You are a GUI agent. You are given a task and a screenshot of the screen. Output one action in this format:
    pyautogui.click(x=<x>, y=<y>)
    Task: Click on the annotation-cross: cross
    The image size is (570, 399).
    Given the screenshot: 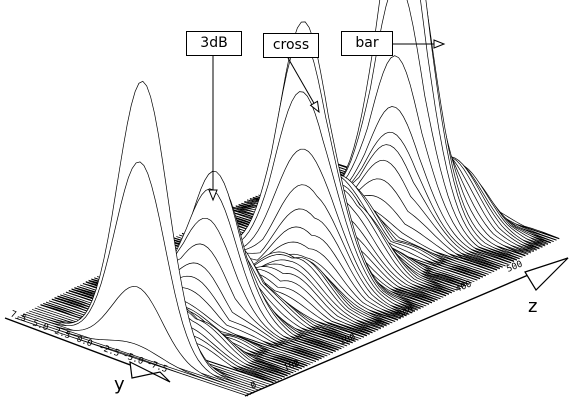 What is the action you would take?
    pyautogui.click(x=291, y=45)
    